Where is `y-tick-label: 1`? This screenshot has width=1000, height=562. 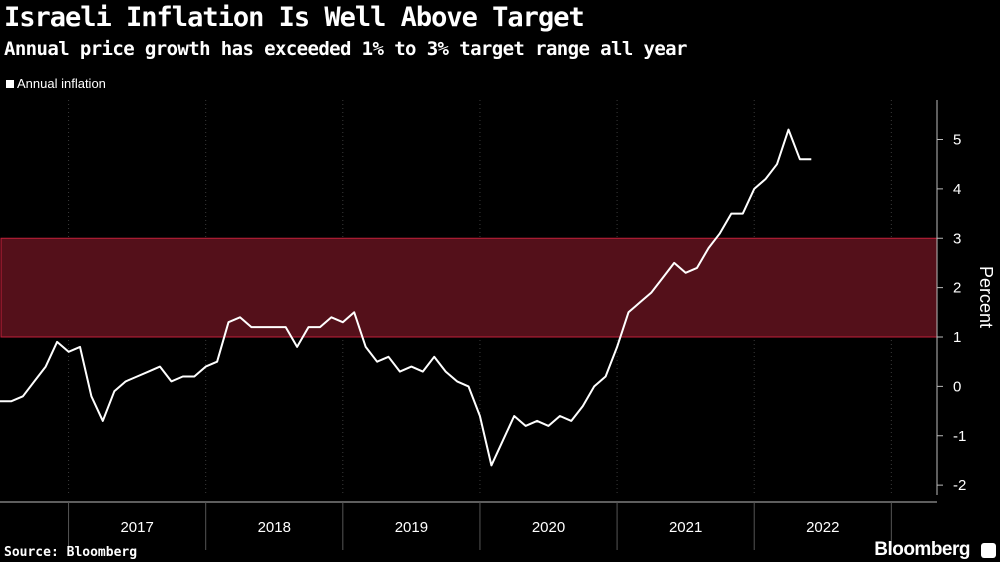
y-tick-label: 1 is located at coordinates (957, 337).